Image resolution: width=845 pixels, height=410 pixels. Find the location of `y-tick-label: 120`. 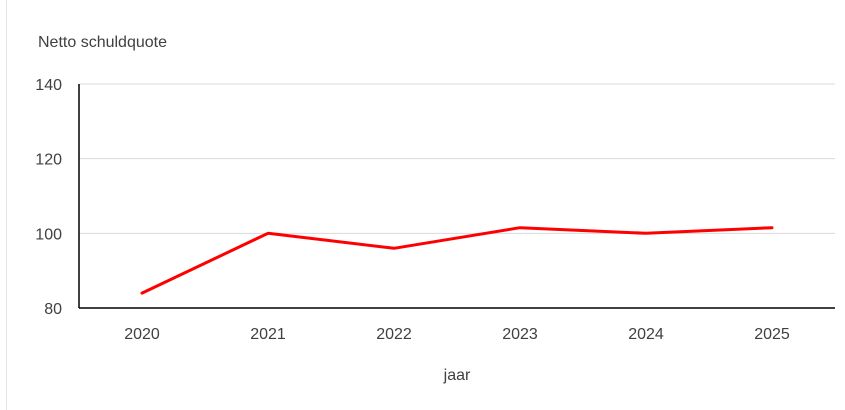

y-tick-label: 120 is located at coordinates (48, 160).